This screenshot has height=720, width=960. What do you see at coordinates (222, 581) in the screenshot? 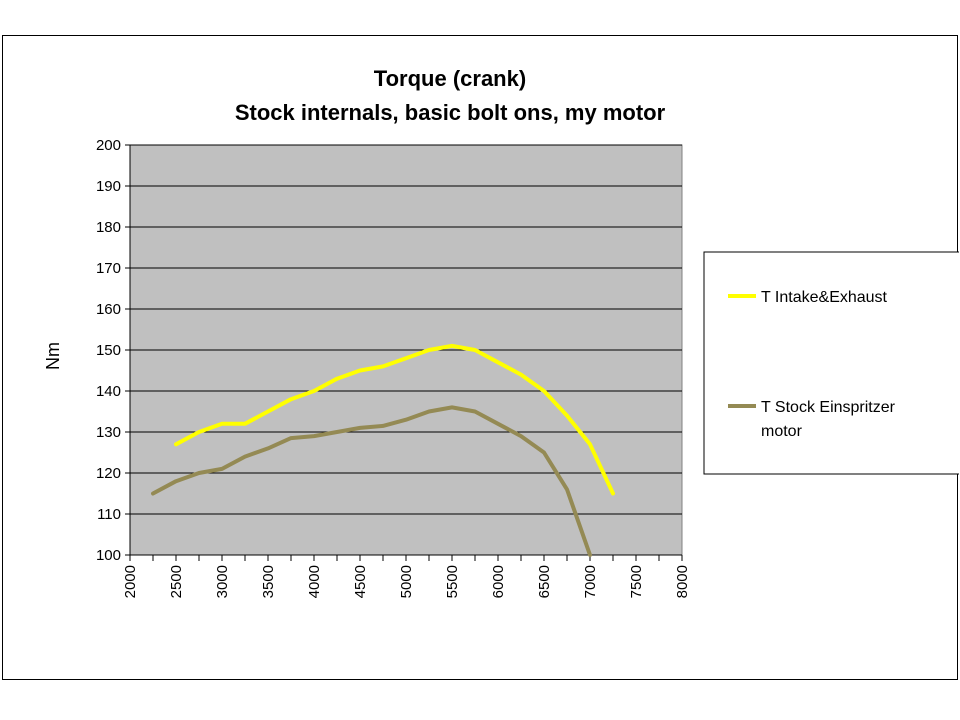
I see `x-tick-label: 3000` at bounding box center [222, 581].